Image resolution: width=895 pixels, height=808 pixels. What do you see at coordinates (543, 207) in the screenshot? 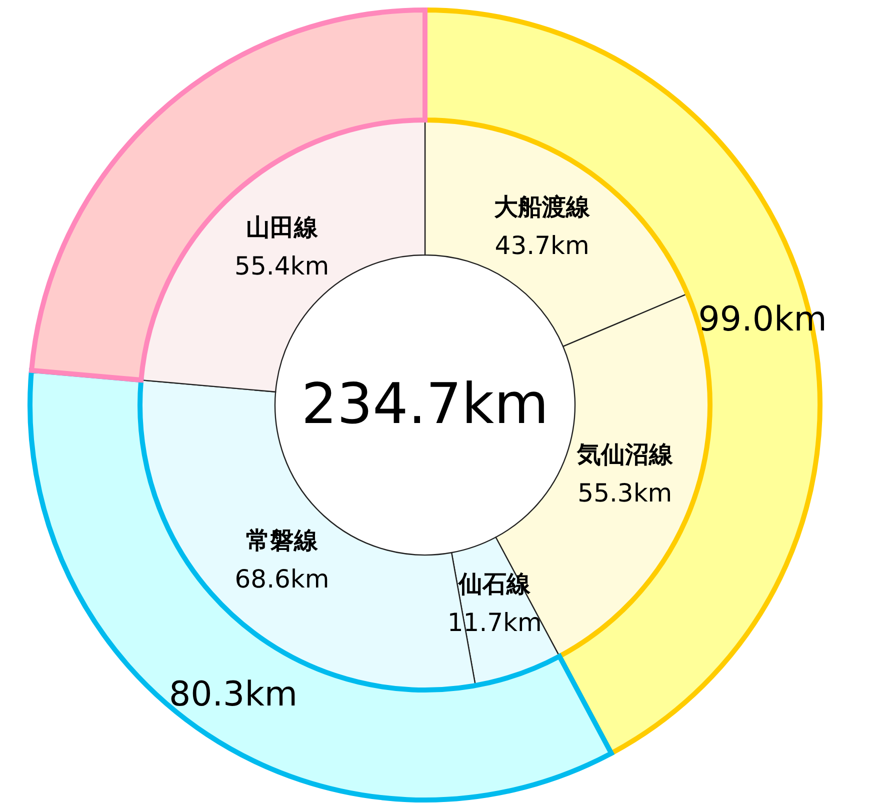
I see `slice-label: 大船渡線` at bounding box center [543, 207].